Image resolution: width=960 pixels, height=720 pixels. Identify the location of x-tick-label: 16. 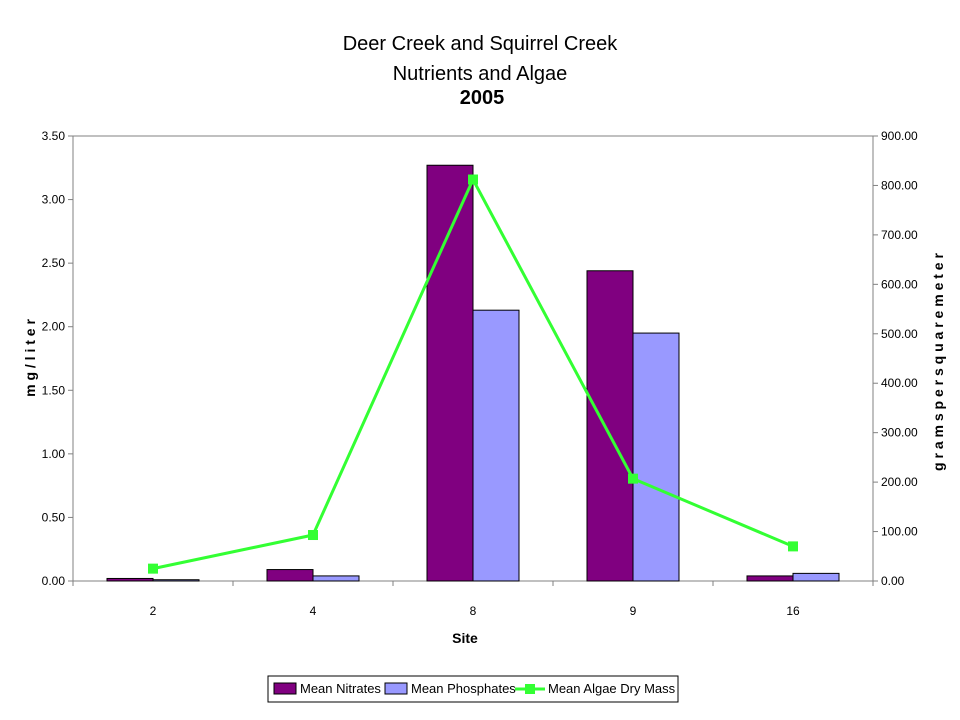
(793, 611).